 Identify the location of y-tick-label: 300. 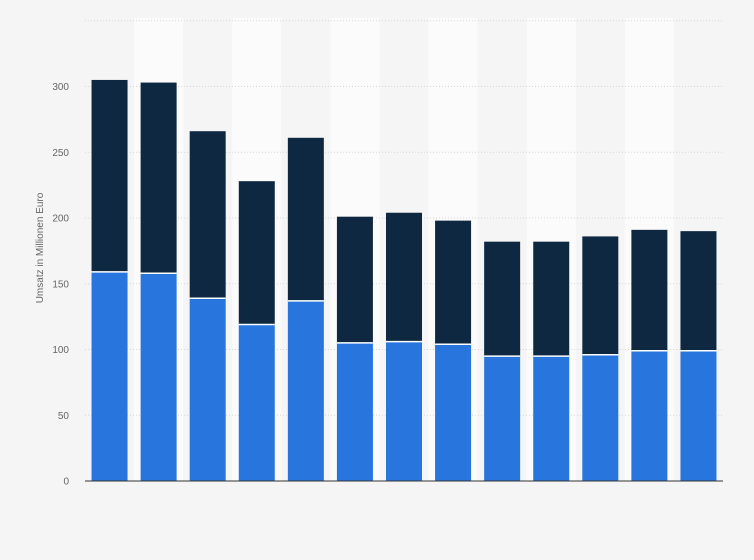
(60, 87).